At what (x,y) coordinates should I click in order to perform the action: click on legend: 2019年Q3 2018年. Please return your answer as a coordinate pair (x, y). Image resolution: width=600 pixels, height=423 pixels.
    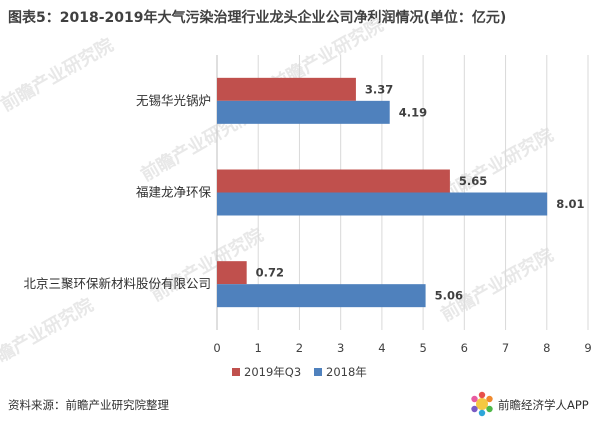
    Looking at the image, I should click on (299, 372).